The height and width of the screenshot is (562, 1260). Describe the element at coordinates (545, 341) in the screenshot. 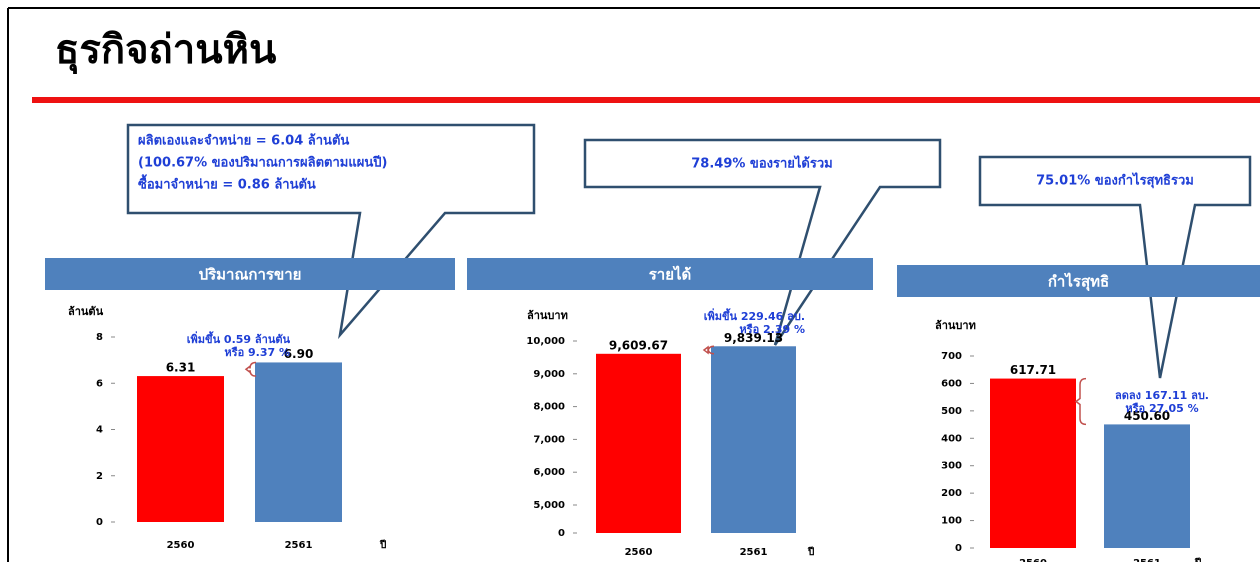

I see `y-tick-label: 10,000` at that location.